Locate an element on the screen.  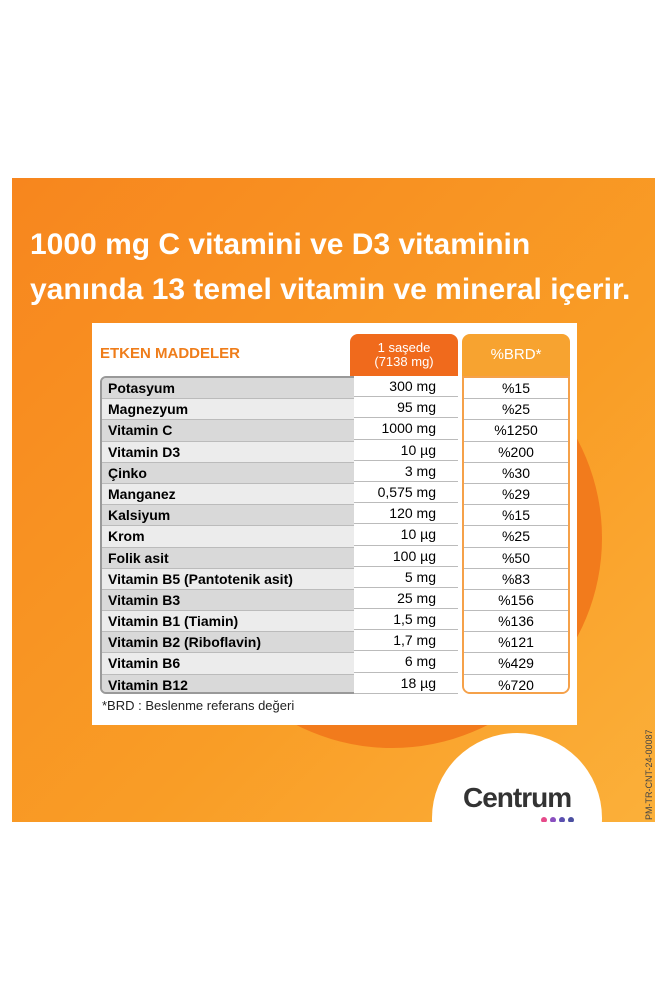
ingredient: Potasyum is located at coordinates (231, 389).